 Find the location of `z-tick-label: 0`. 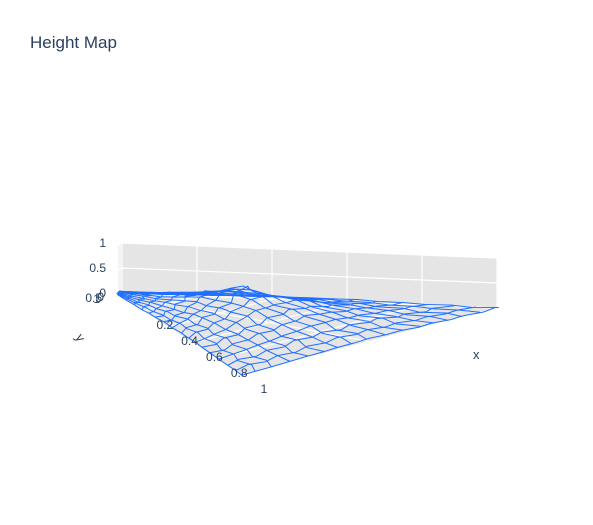

z-tick-label: 0 is located at coordinates (102, 293).